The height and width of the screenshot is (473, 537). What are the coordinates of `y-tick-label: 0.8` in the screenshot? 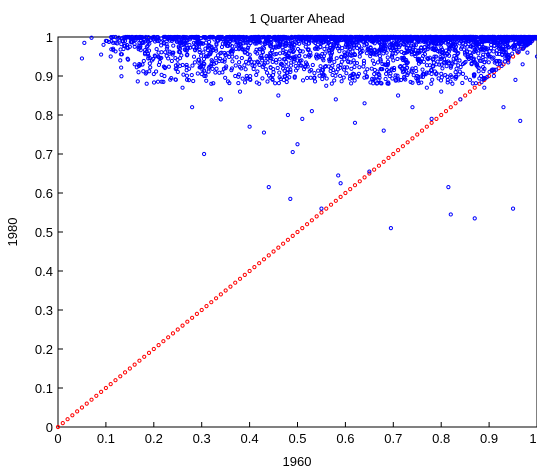 It's located at (44, 115).